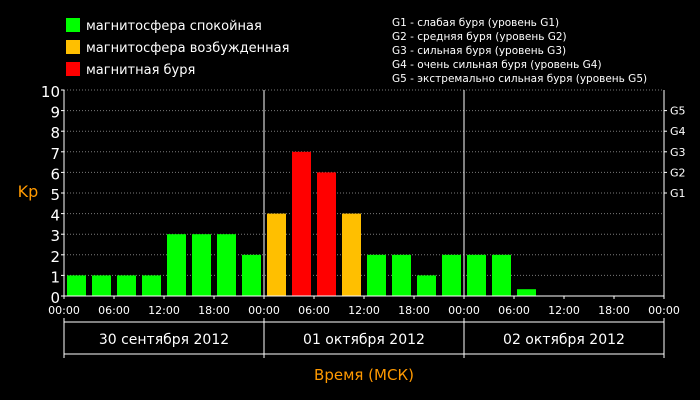 Image resolution: width=700 pixels, height=400 pixels. Describe the element at coordinates (564, 340) in the screenshot. I see `day-label: 02 октября 2012` at that location.